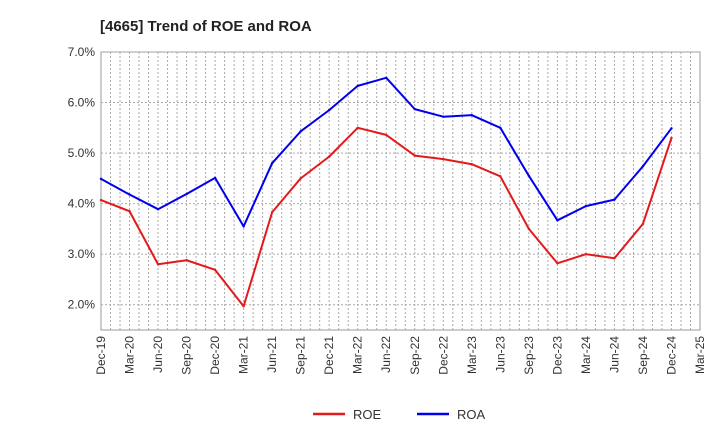  Describe the element at coordinates (700, 355) in the screenshot. I see `x-tick-label: Mar-25` at that location.